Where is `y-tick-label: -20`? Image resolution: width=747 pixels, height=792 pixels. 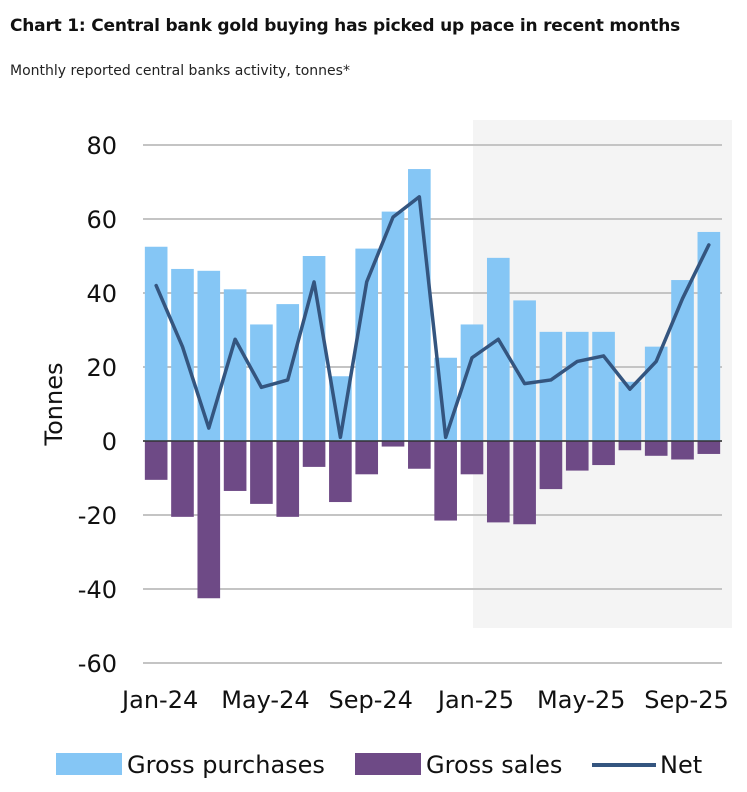
y-tick-label: -20 is located at coordinates (97, 516).